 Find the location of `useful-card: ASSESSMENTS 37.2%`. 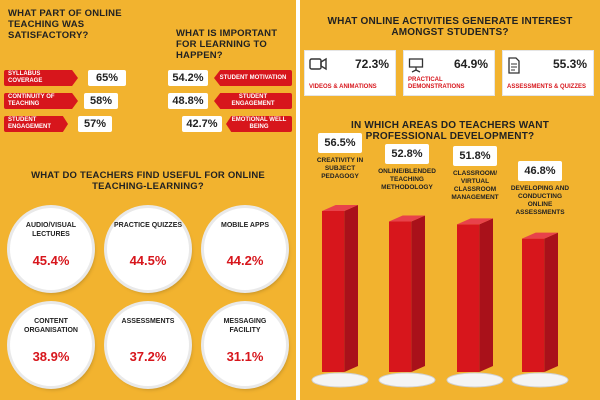

useful-card: ASSESSMENTS 37.2% is located at coordinates (148, 345).